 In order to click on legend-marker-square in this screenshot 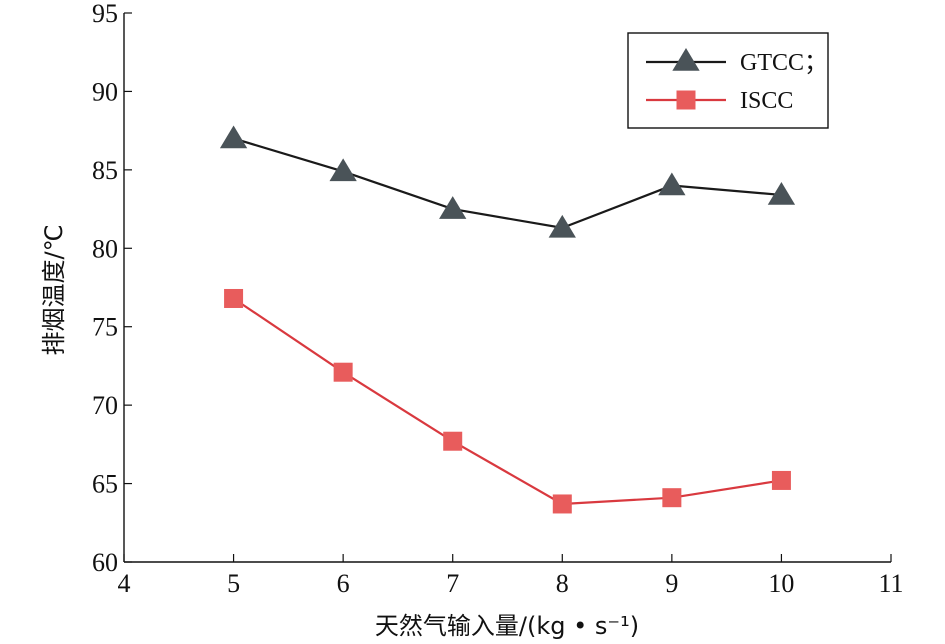, I will do `click(686, 100)`.